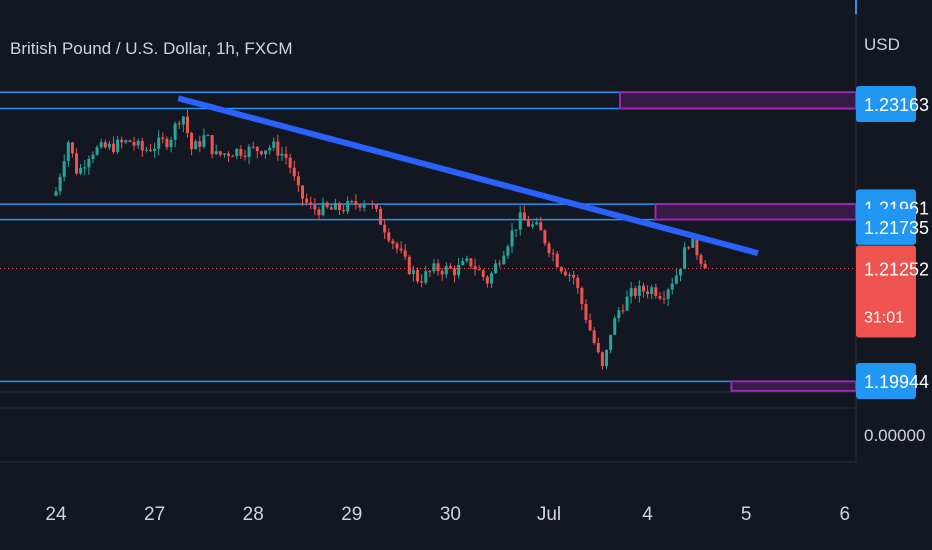 This screenshot has height=550, width=932. Describe the element at coordinates (896, 269) in the screenshot. I see `price-label-text-3: 1.21252` at that location.